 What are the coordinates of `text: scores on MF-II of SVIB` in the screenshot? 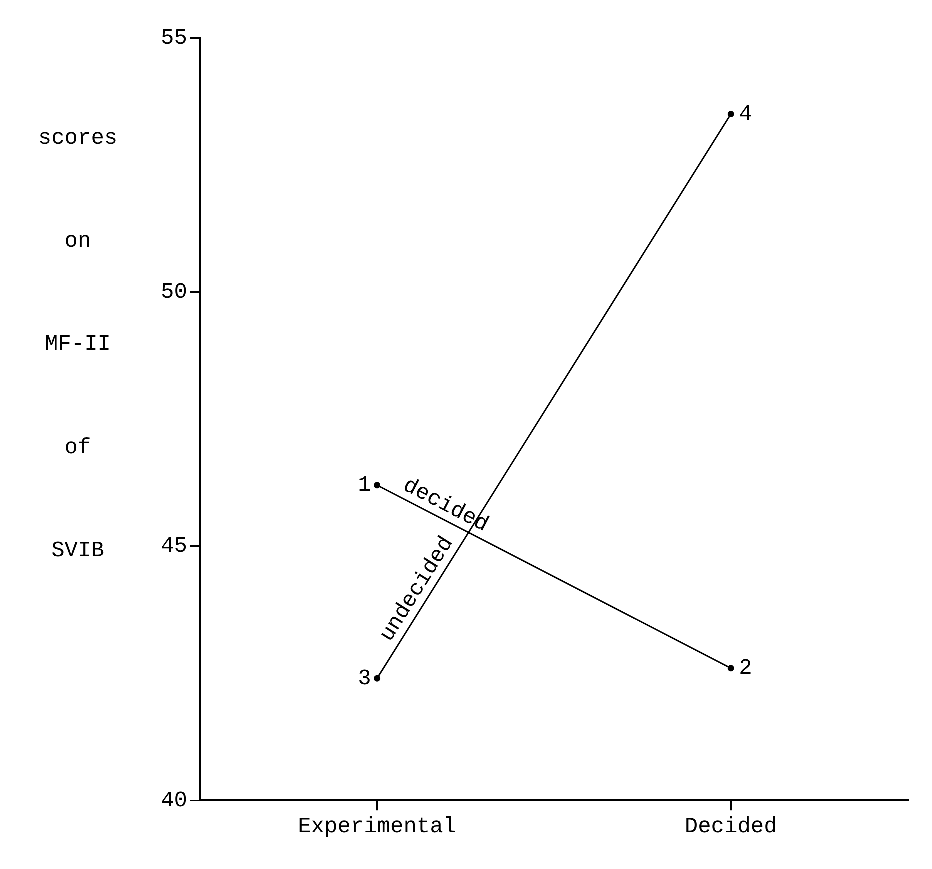 It's located at (78, 345).